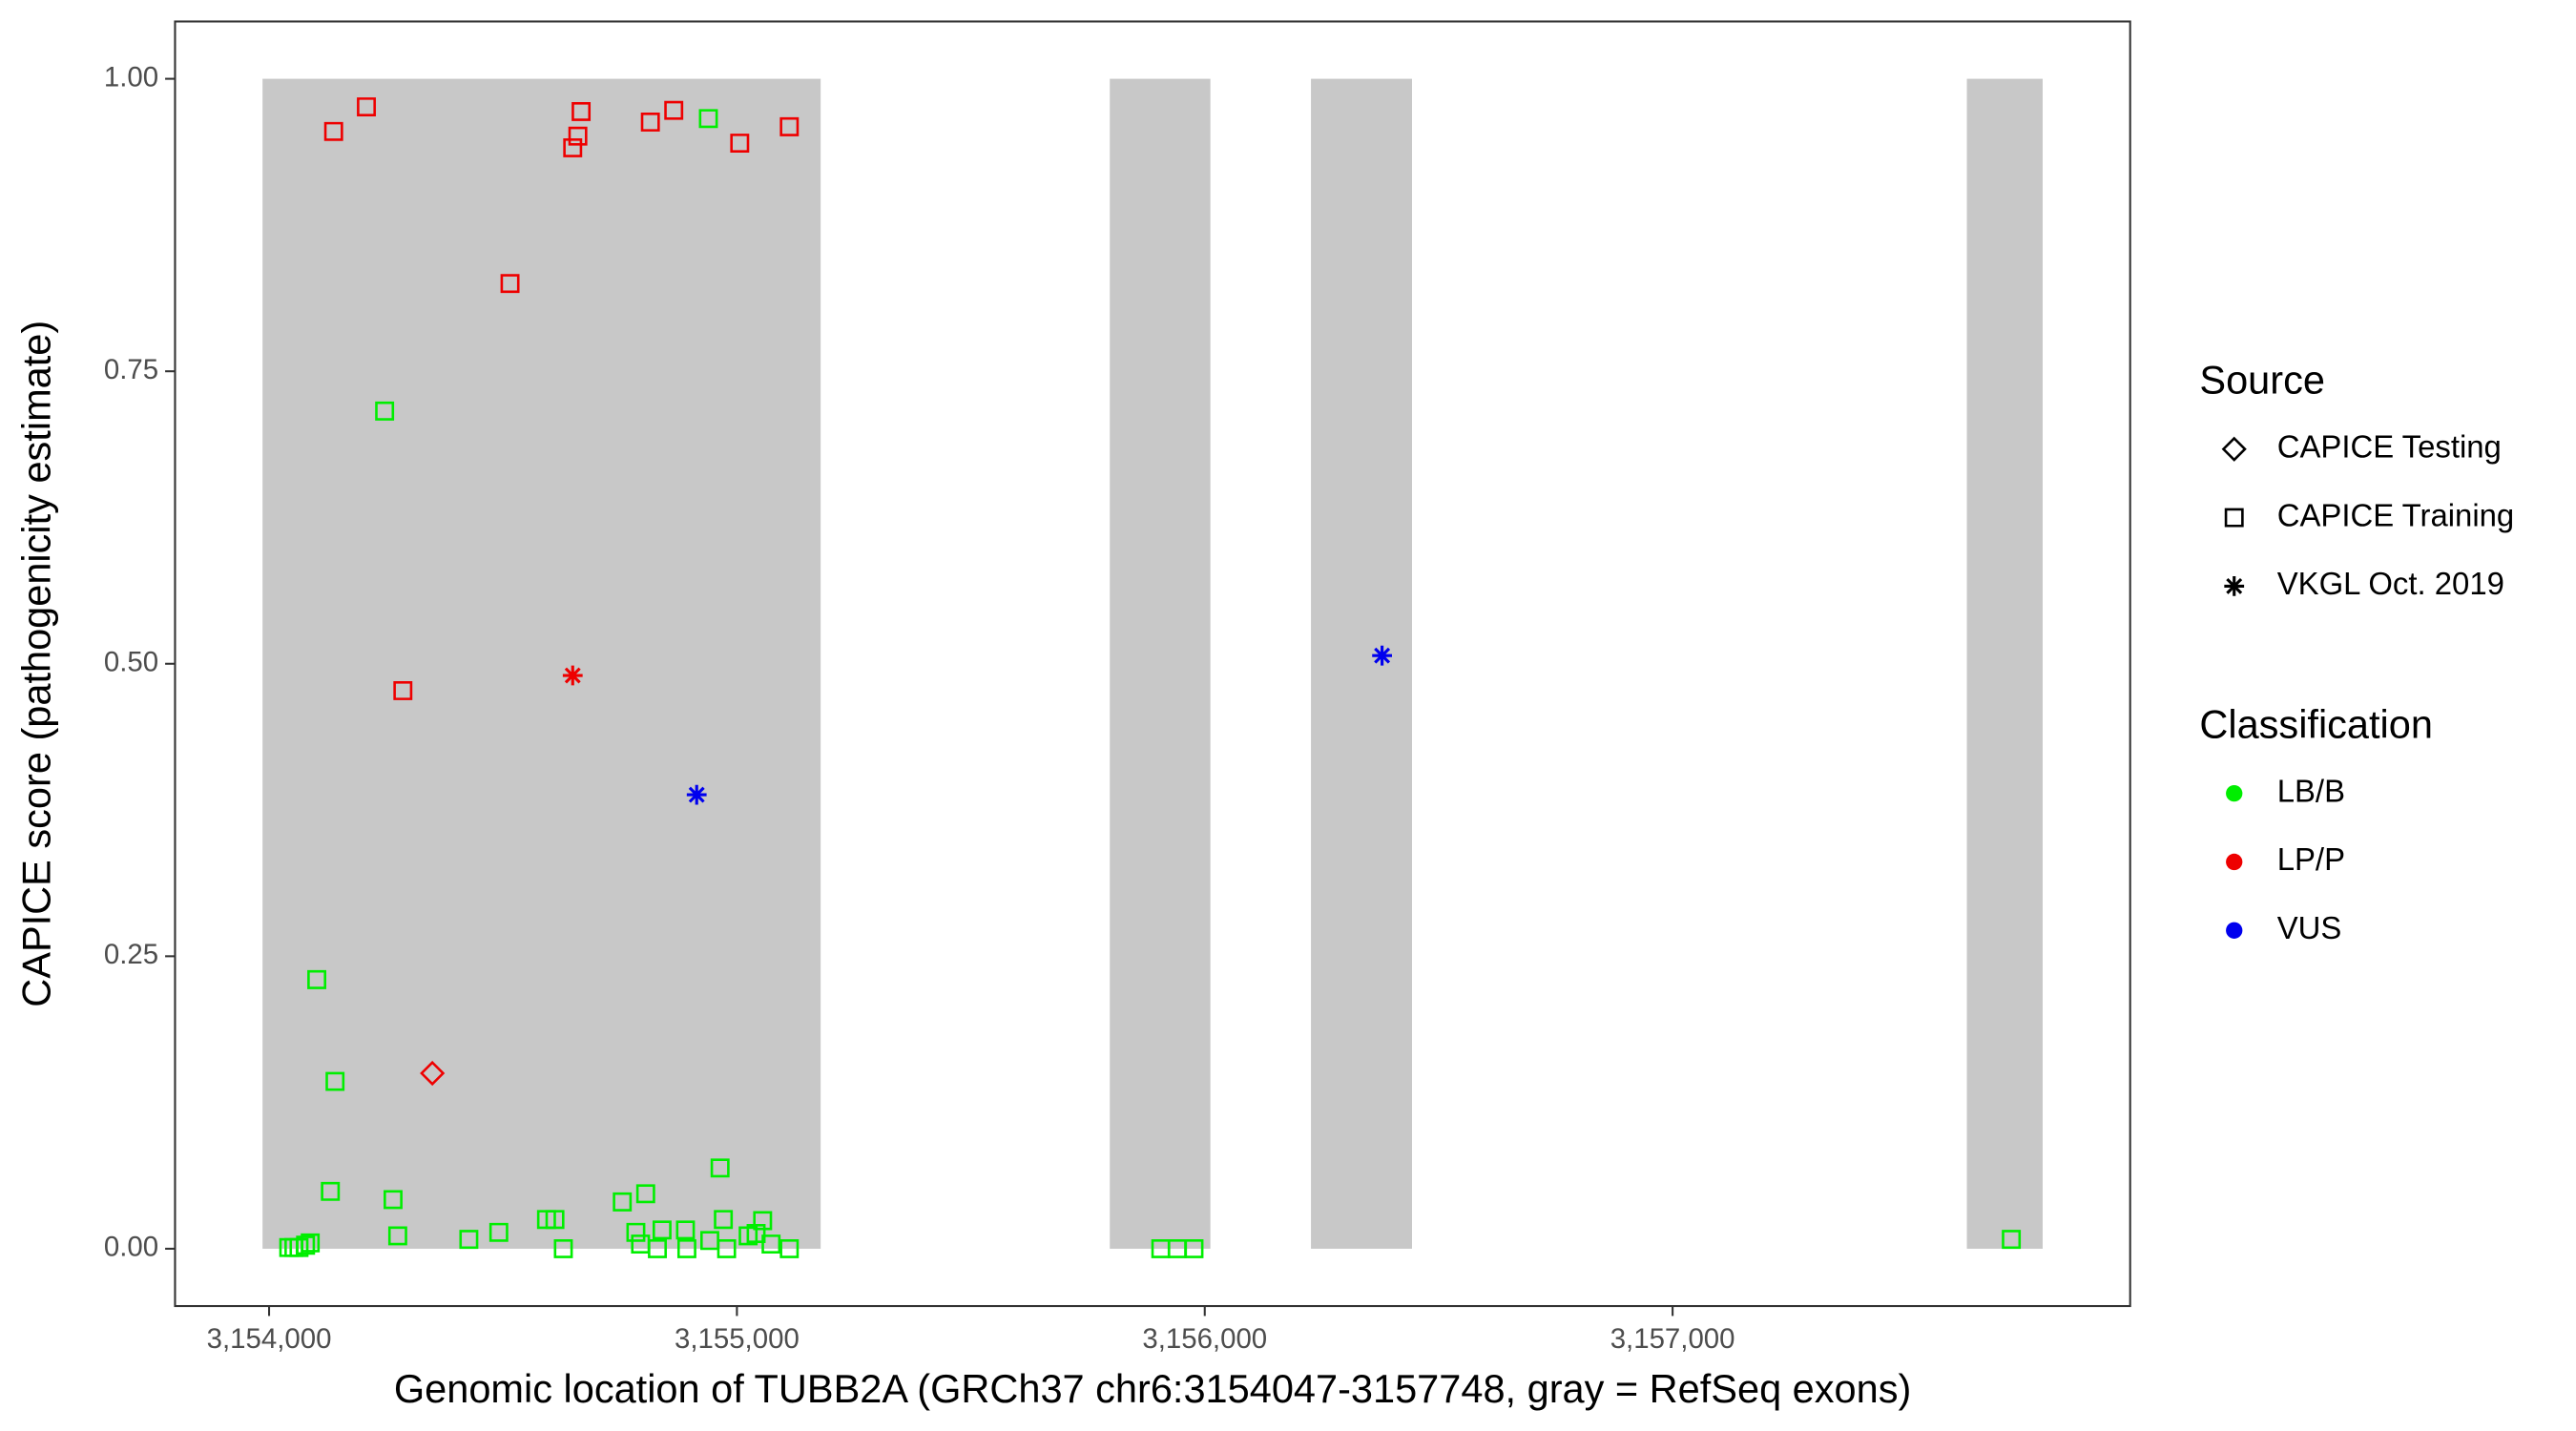 The image size is (2576, 1431). Describe the element at coordinates (2311, 790) in the screenshot. I see `legend-label: LB/B` at that location.